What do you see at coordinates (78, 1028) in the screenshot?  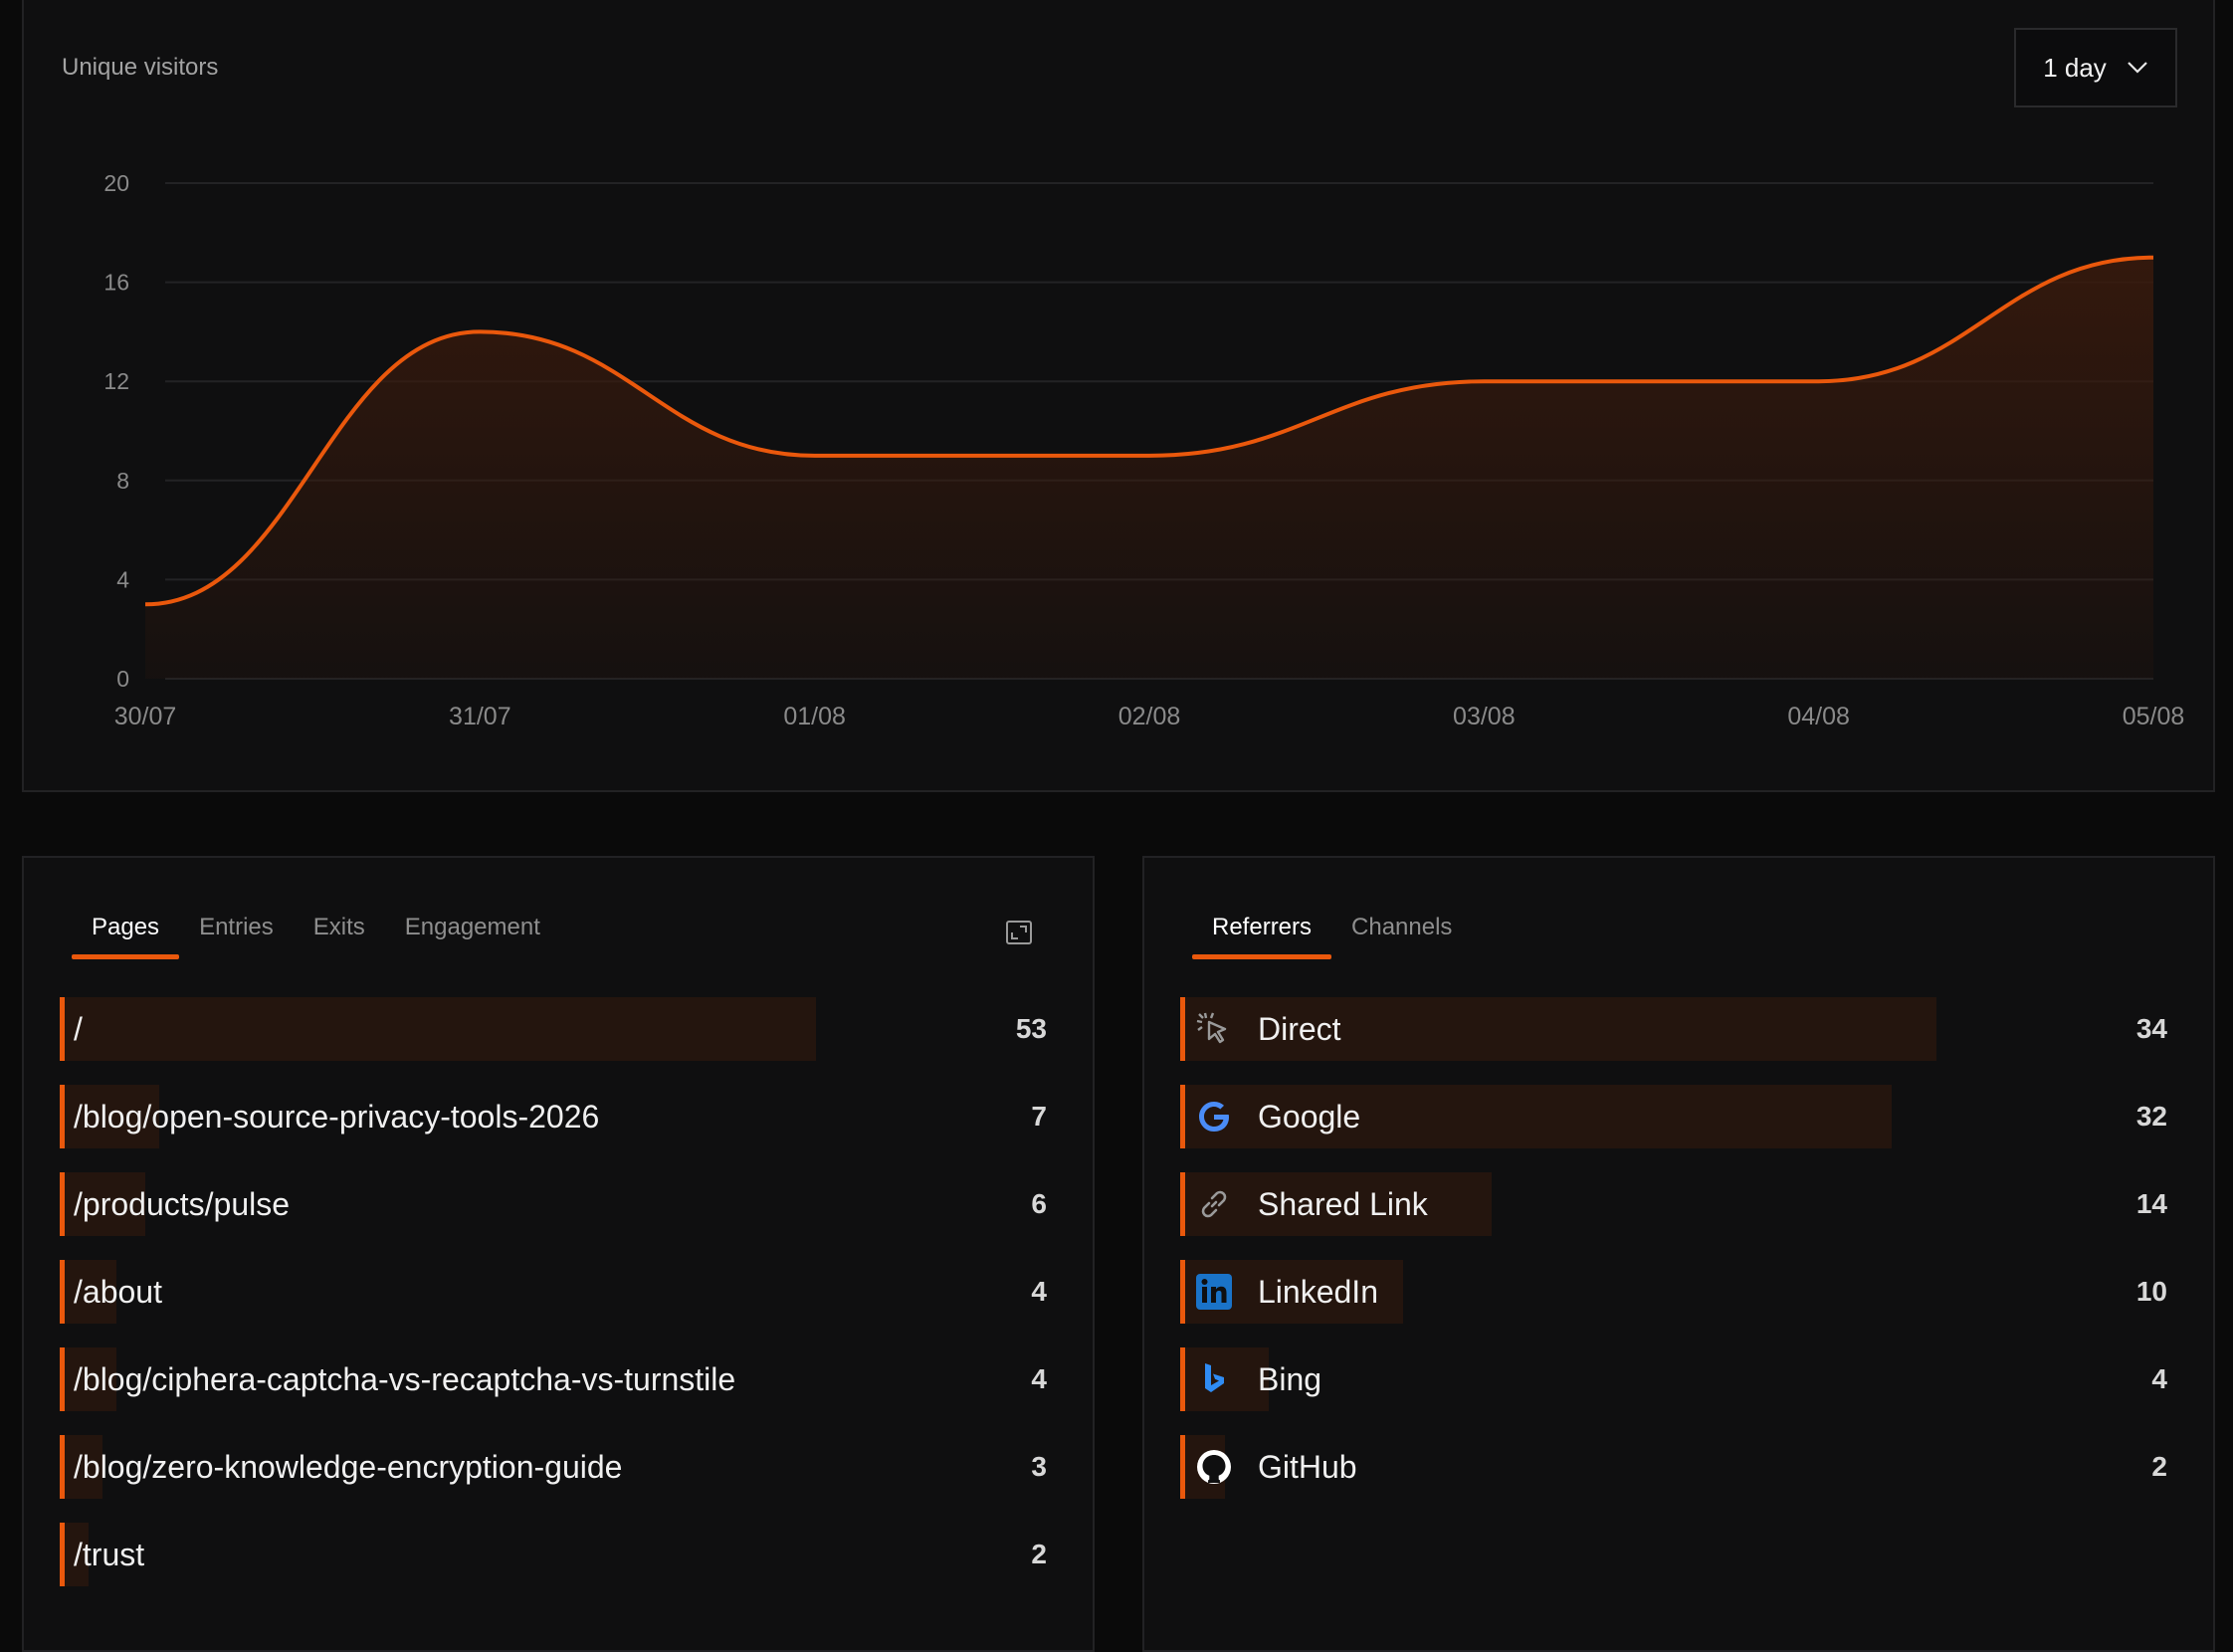 I see `page-path: /` at bounding box center [78, 1028].